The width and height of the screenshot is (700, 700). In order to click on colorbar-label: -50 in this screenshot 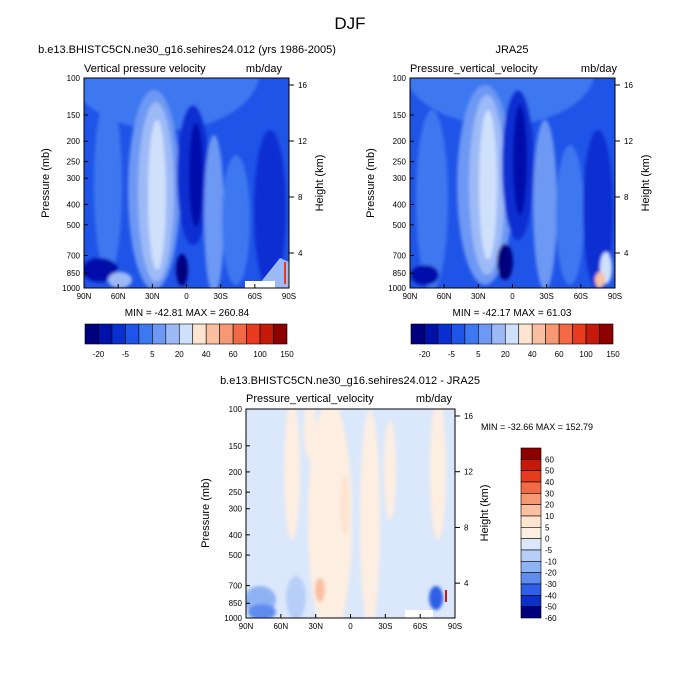, I will do `click(551, 607)`.